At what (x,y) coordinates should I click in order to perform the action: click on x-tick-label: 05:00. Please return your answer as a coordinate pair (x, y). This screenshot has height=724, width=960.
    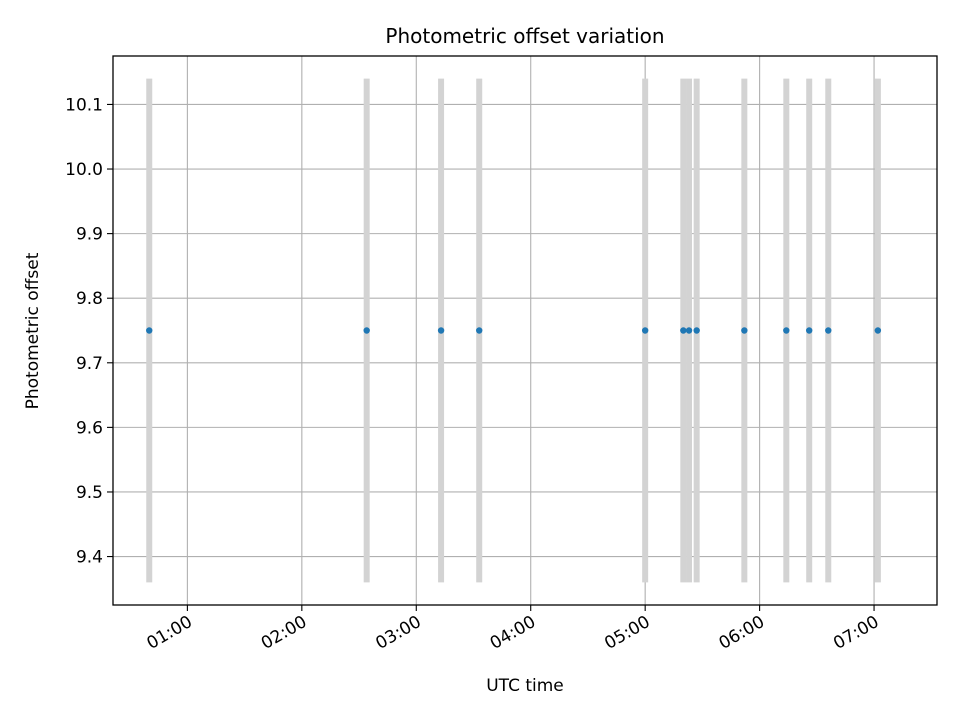
    Looking at the image, I should click on (627, 633).